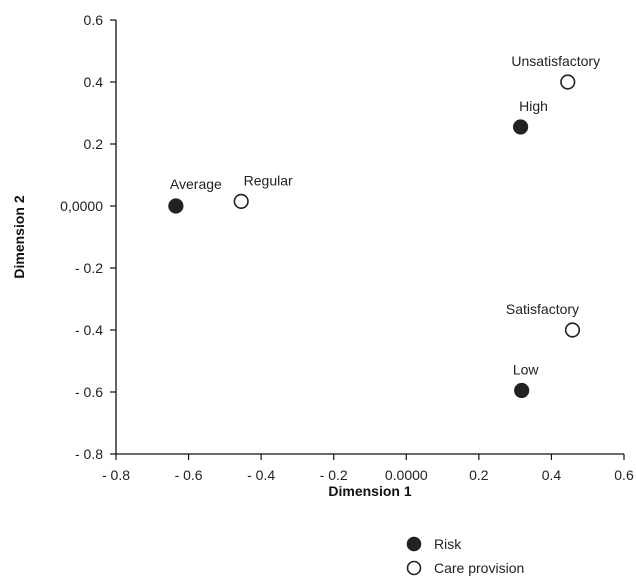  Describe the element at coordinates (89, 454) in the screenshot. I see `y-tick-label: - 0.8` at that location.